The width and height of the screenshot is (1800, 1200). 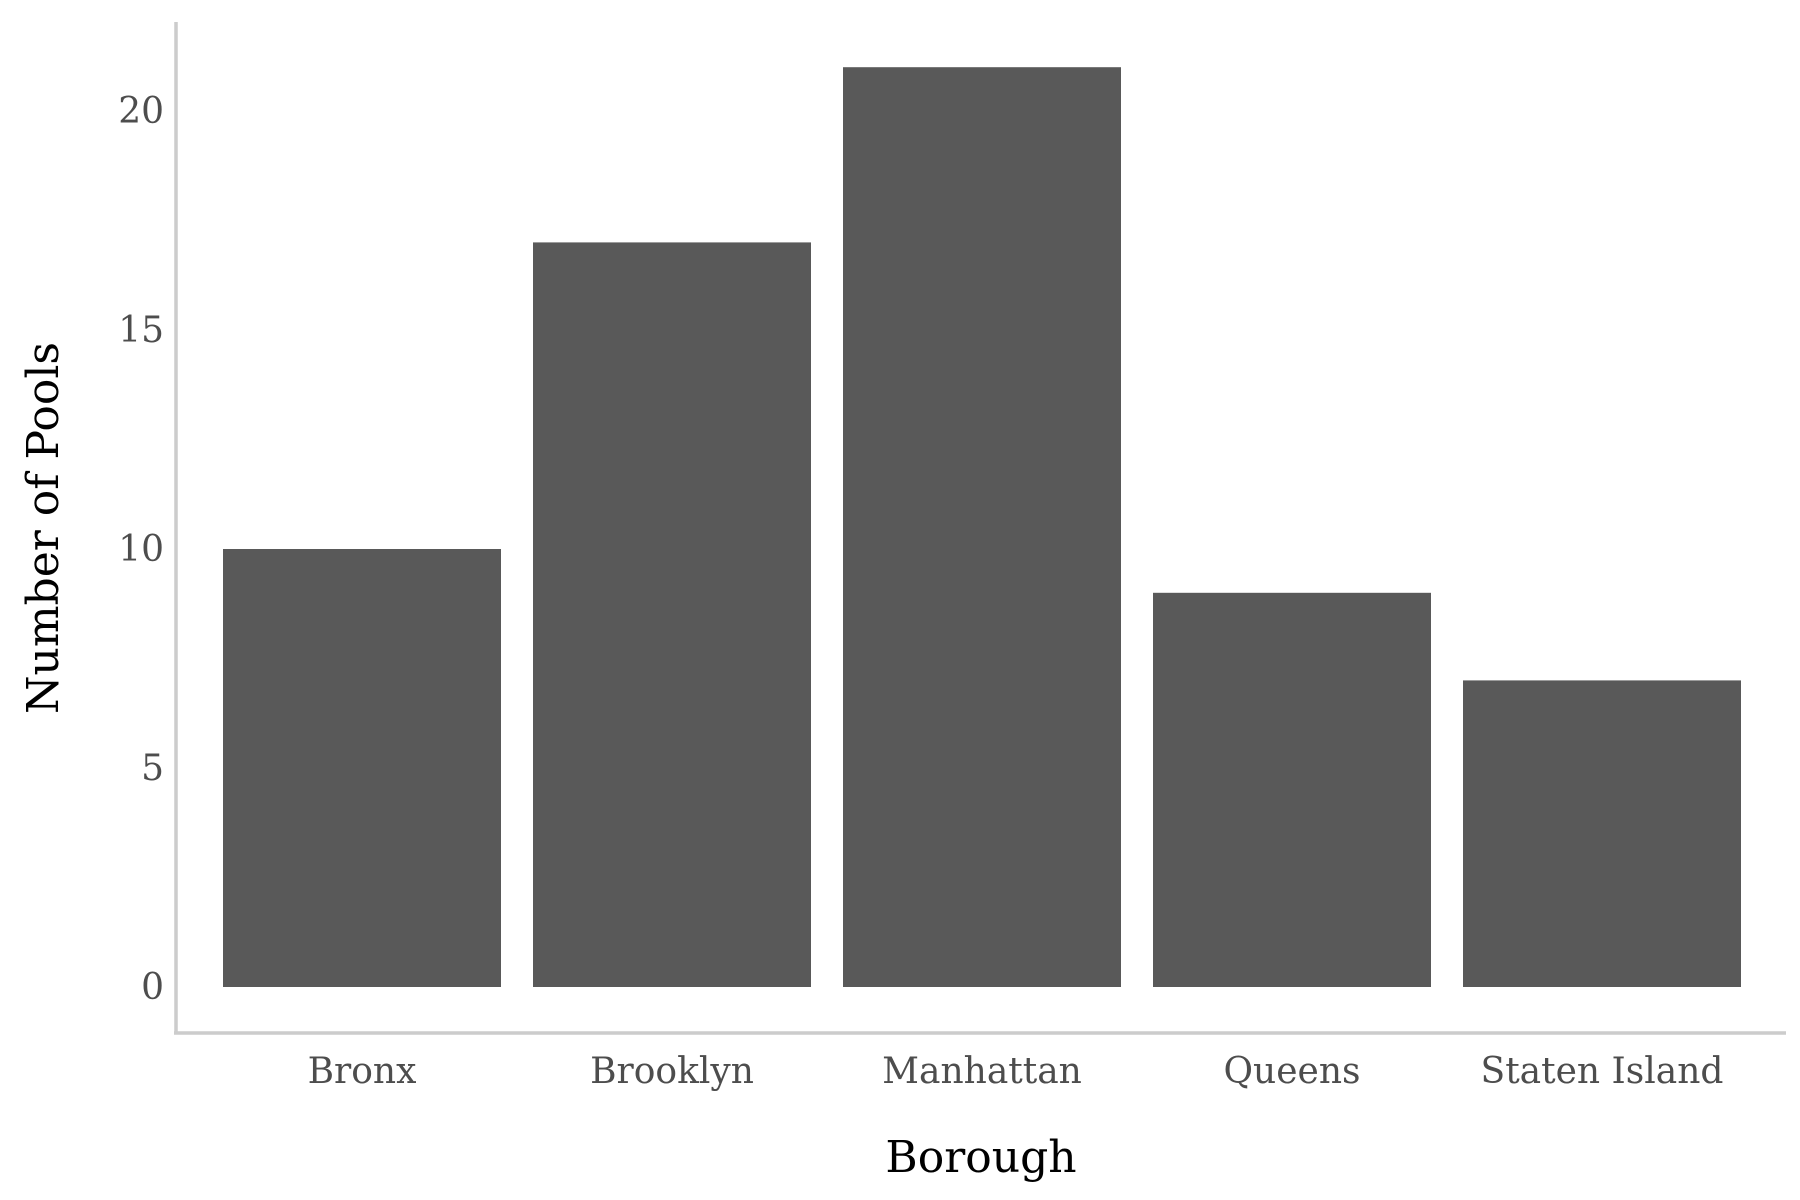 What do you see at coordinates (982, 1071) in the screenshot?
I see `x-tick-label: Manhattan` at bounding box center [982, 1071].